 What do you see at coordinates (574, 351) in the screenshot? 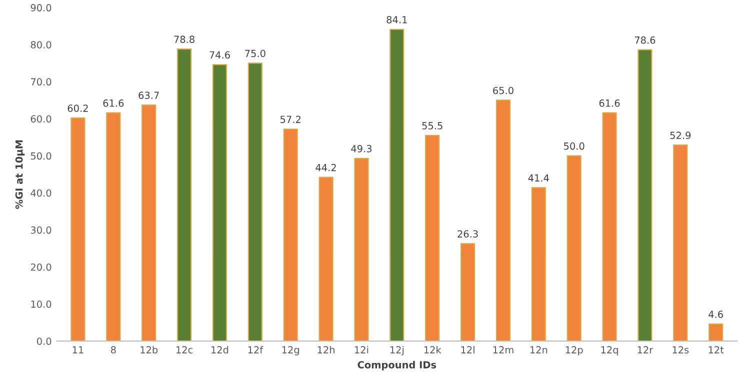
I see `x-tick-label: 12p` at bounding box center [574, 351].